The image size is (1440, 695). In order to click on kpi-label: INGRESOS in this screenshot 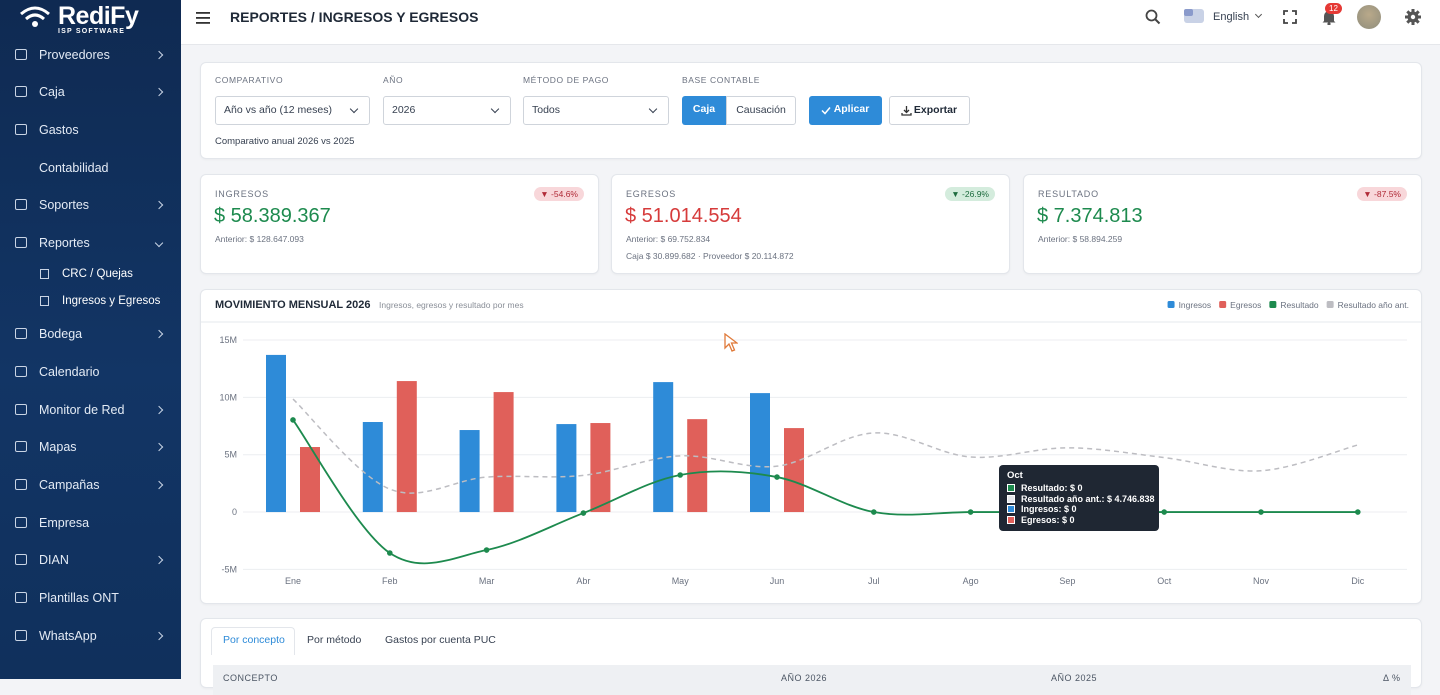, I will do `click(242, 194)`.